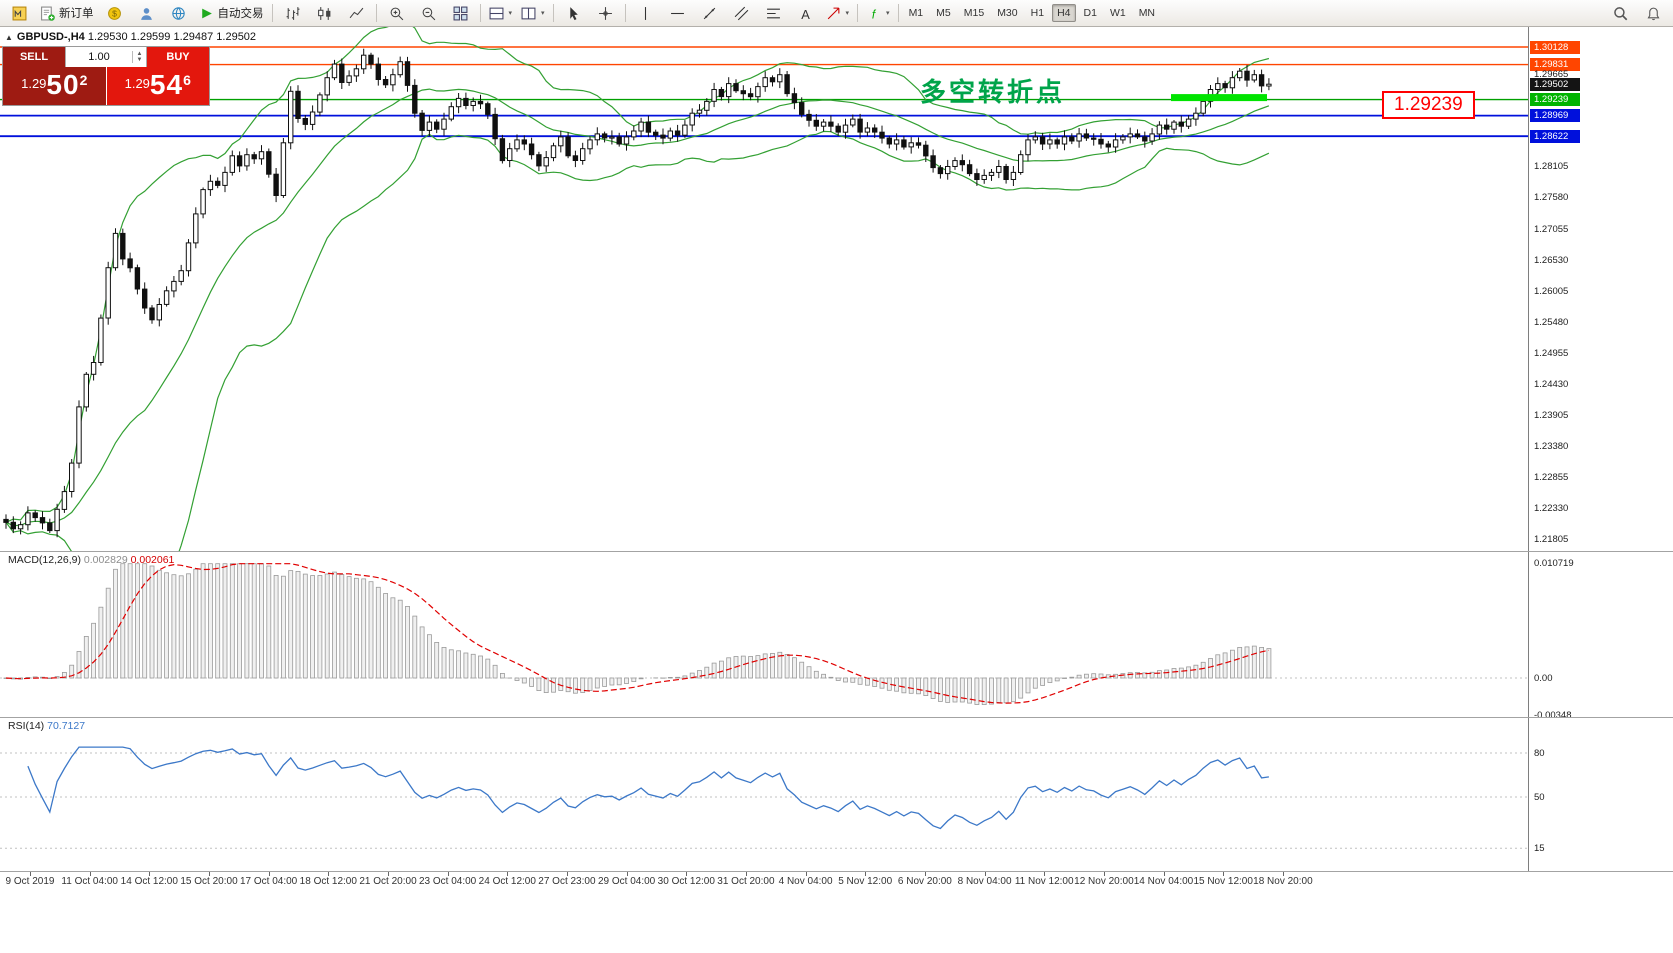 The image size is (1673, 953). I want to click on profiles-icon: ▾, so click(533, 13).